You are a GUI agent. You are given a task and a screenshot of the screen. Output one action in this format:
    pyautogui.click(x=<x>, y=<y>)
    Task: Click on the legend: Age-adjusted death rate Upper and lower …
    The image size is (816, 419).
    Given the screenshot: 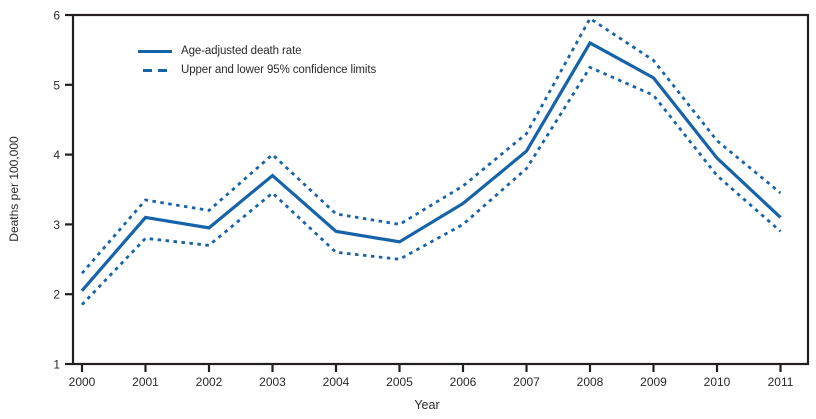 What is the action you would take?
    pyautogui.click(x=257, y=60)
    